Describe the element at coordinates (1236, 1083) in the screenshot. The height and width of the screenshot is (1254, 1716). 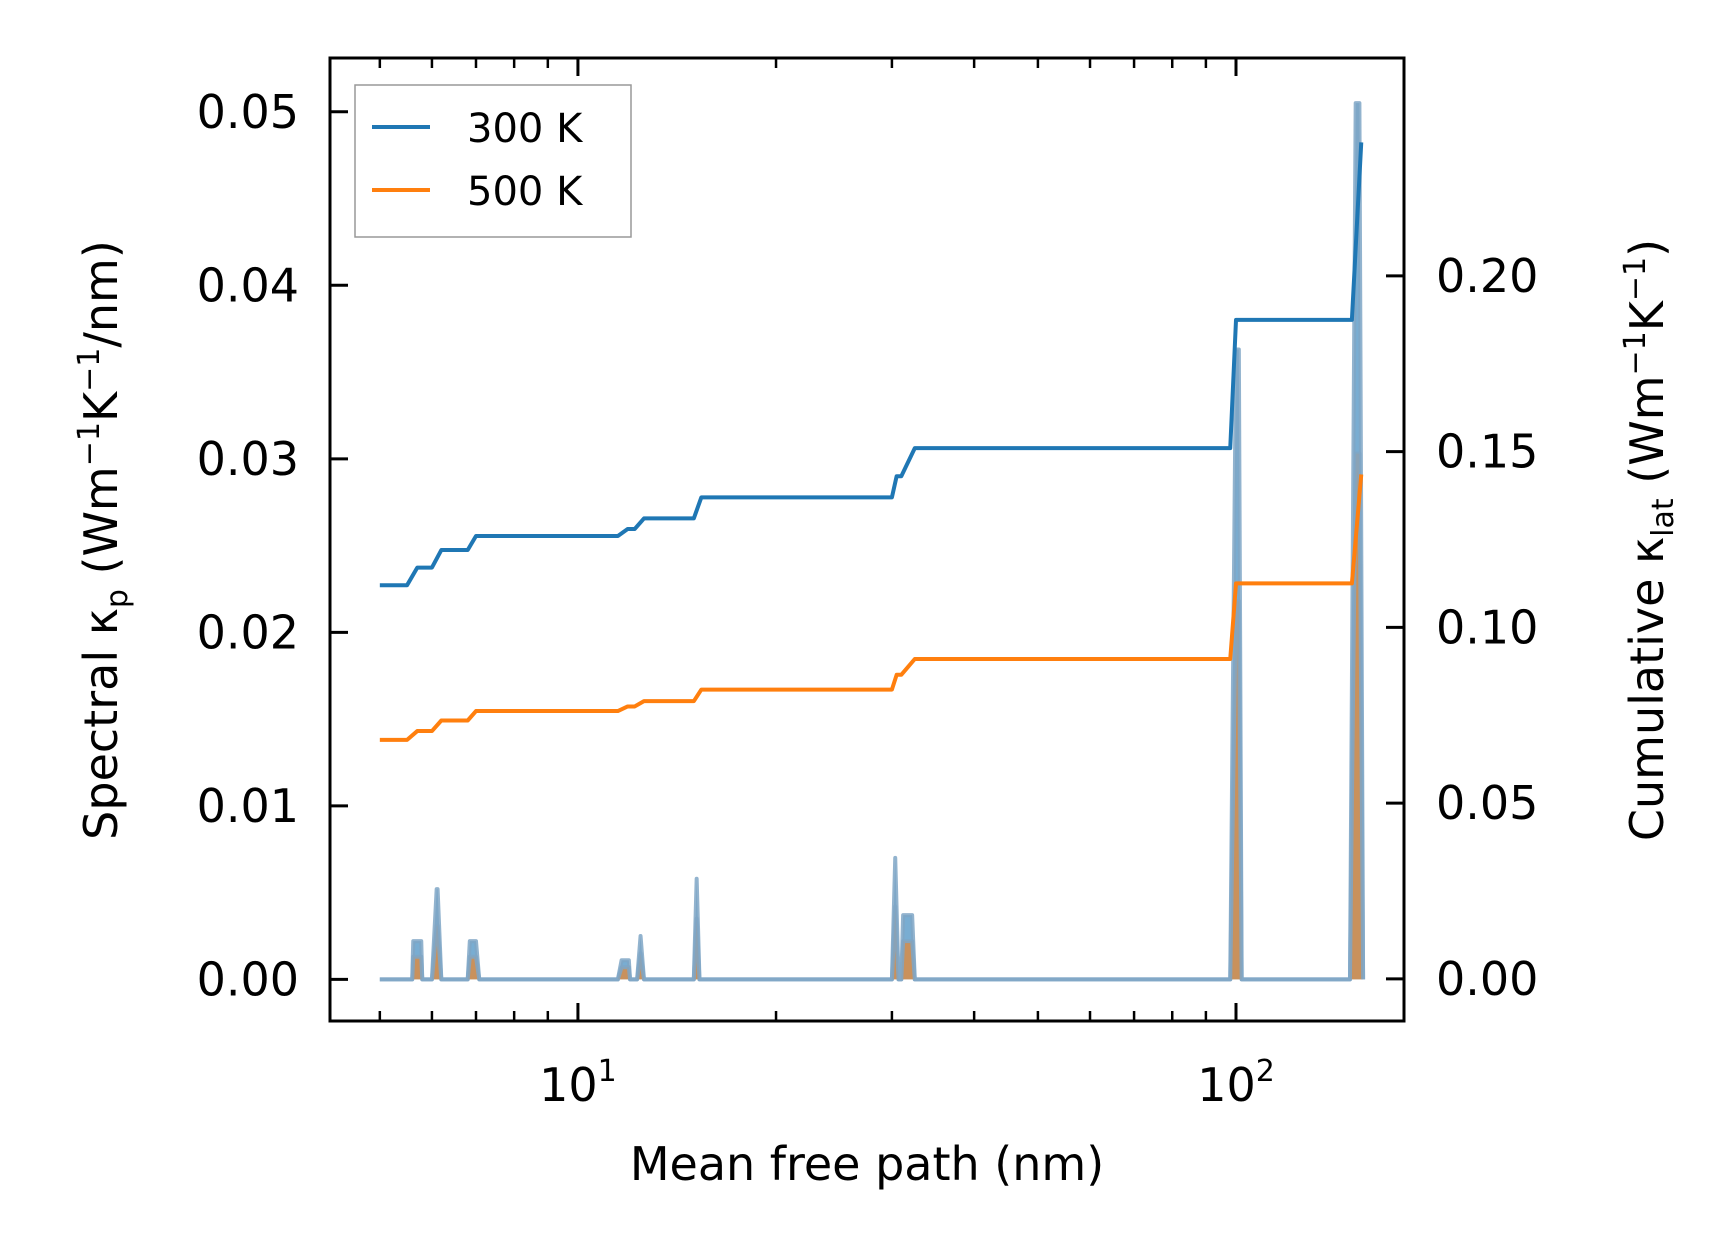
I see `x-tick-label: 10²` at that location.